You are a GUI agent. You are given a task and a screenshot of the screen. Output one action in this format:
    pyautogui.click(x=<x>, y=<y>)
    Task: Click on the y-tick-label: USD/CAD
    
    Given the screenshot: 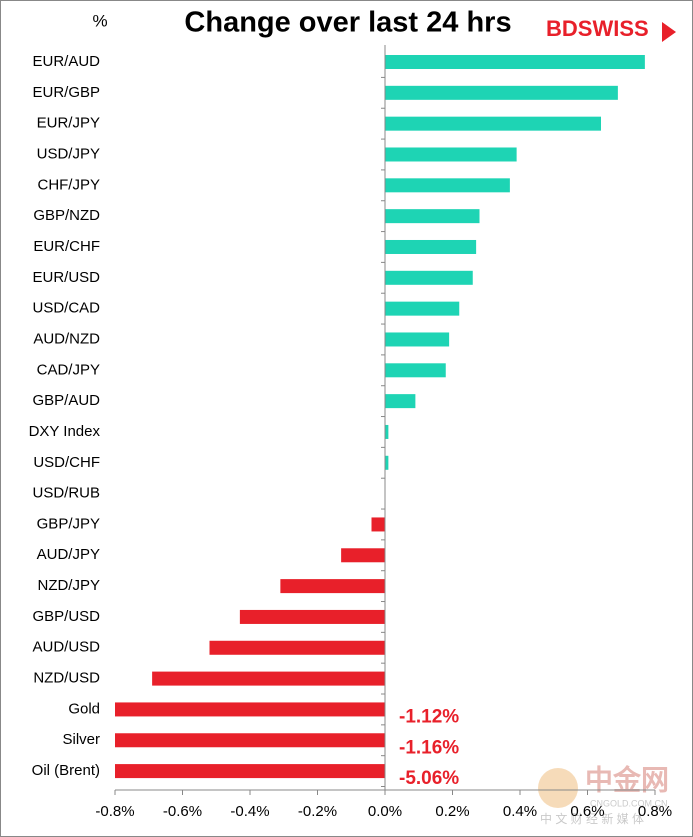 What is the action you would take?
    pyautogui.click(x=66, y=308)
    